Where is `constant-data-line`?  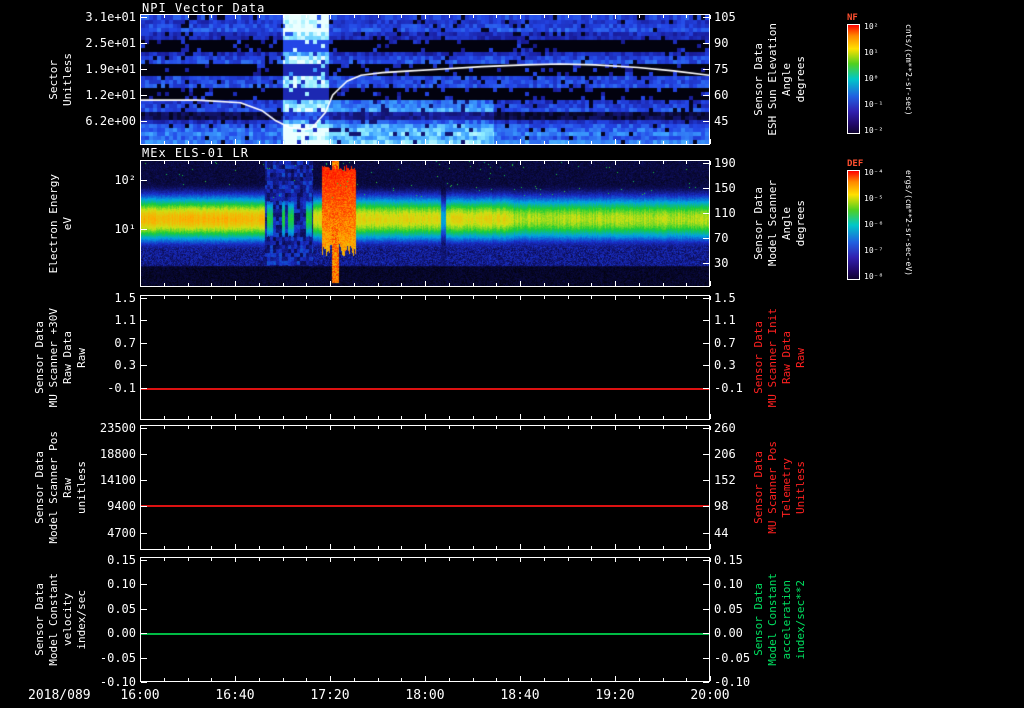
constant-data-line is located at coordinates (425, 389).